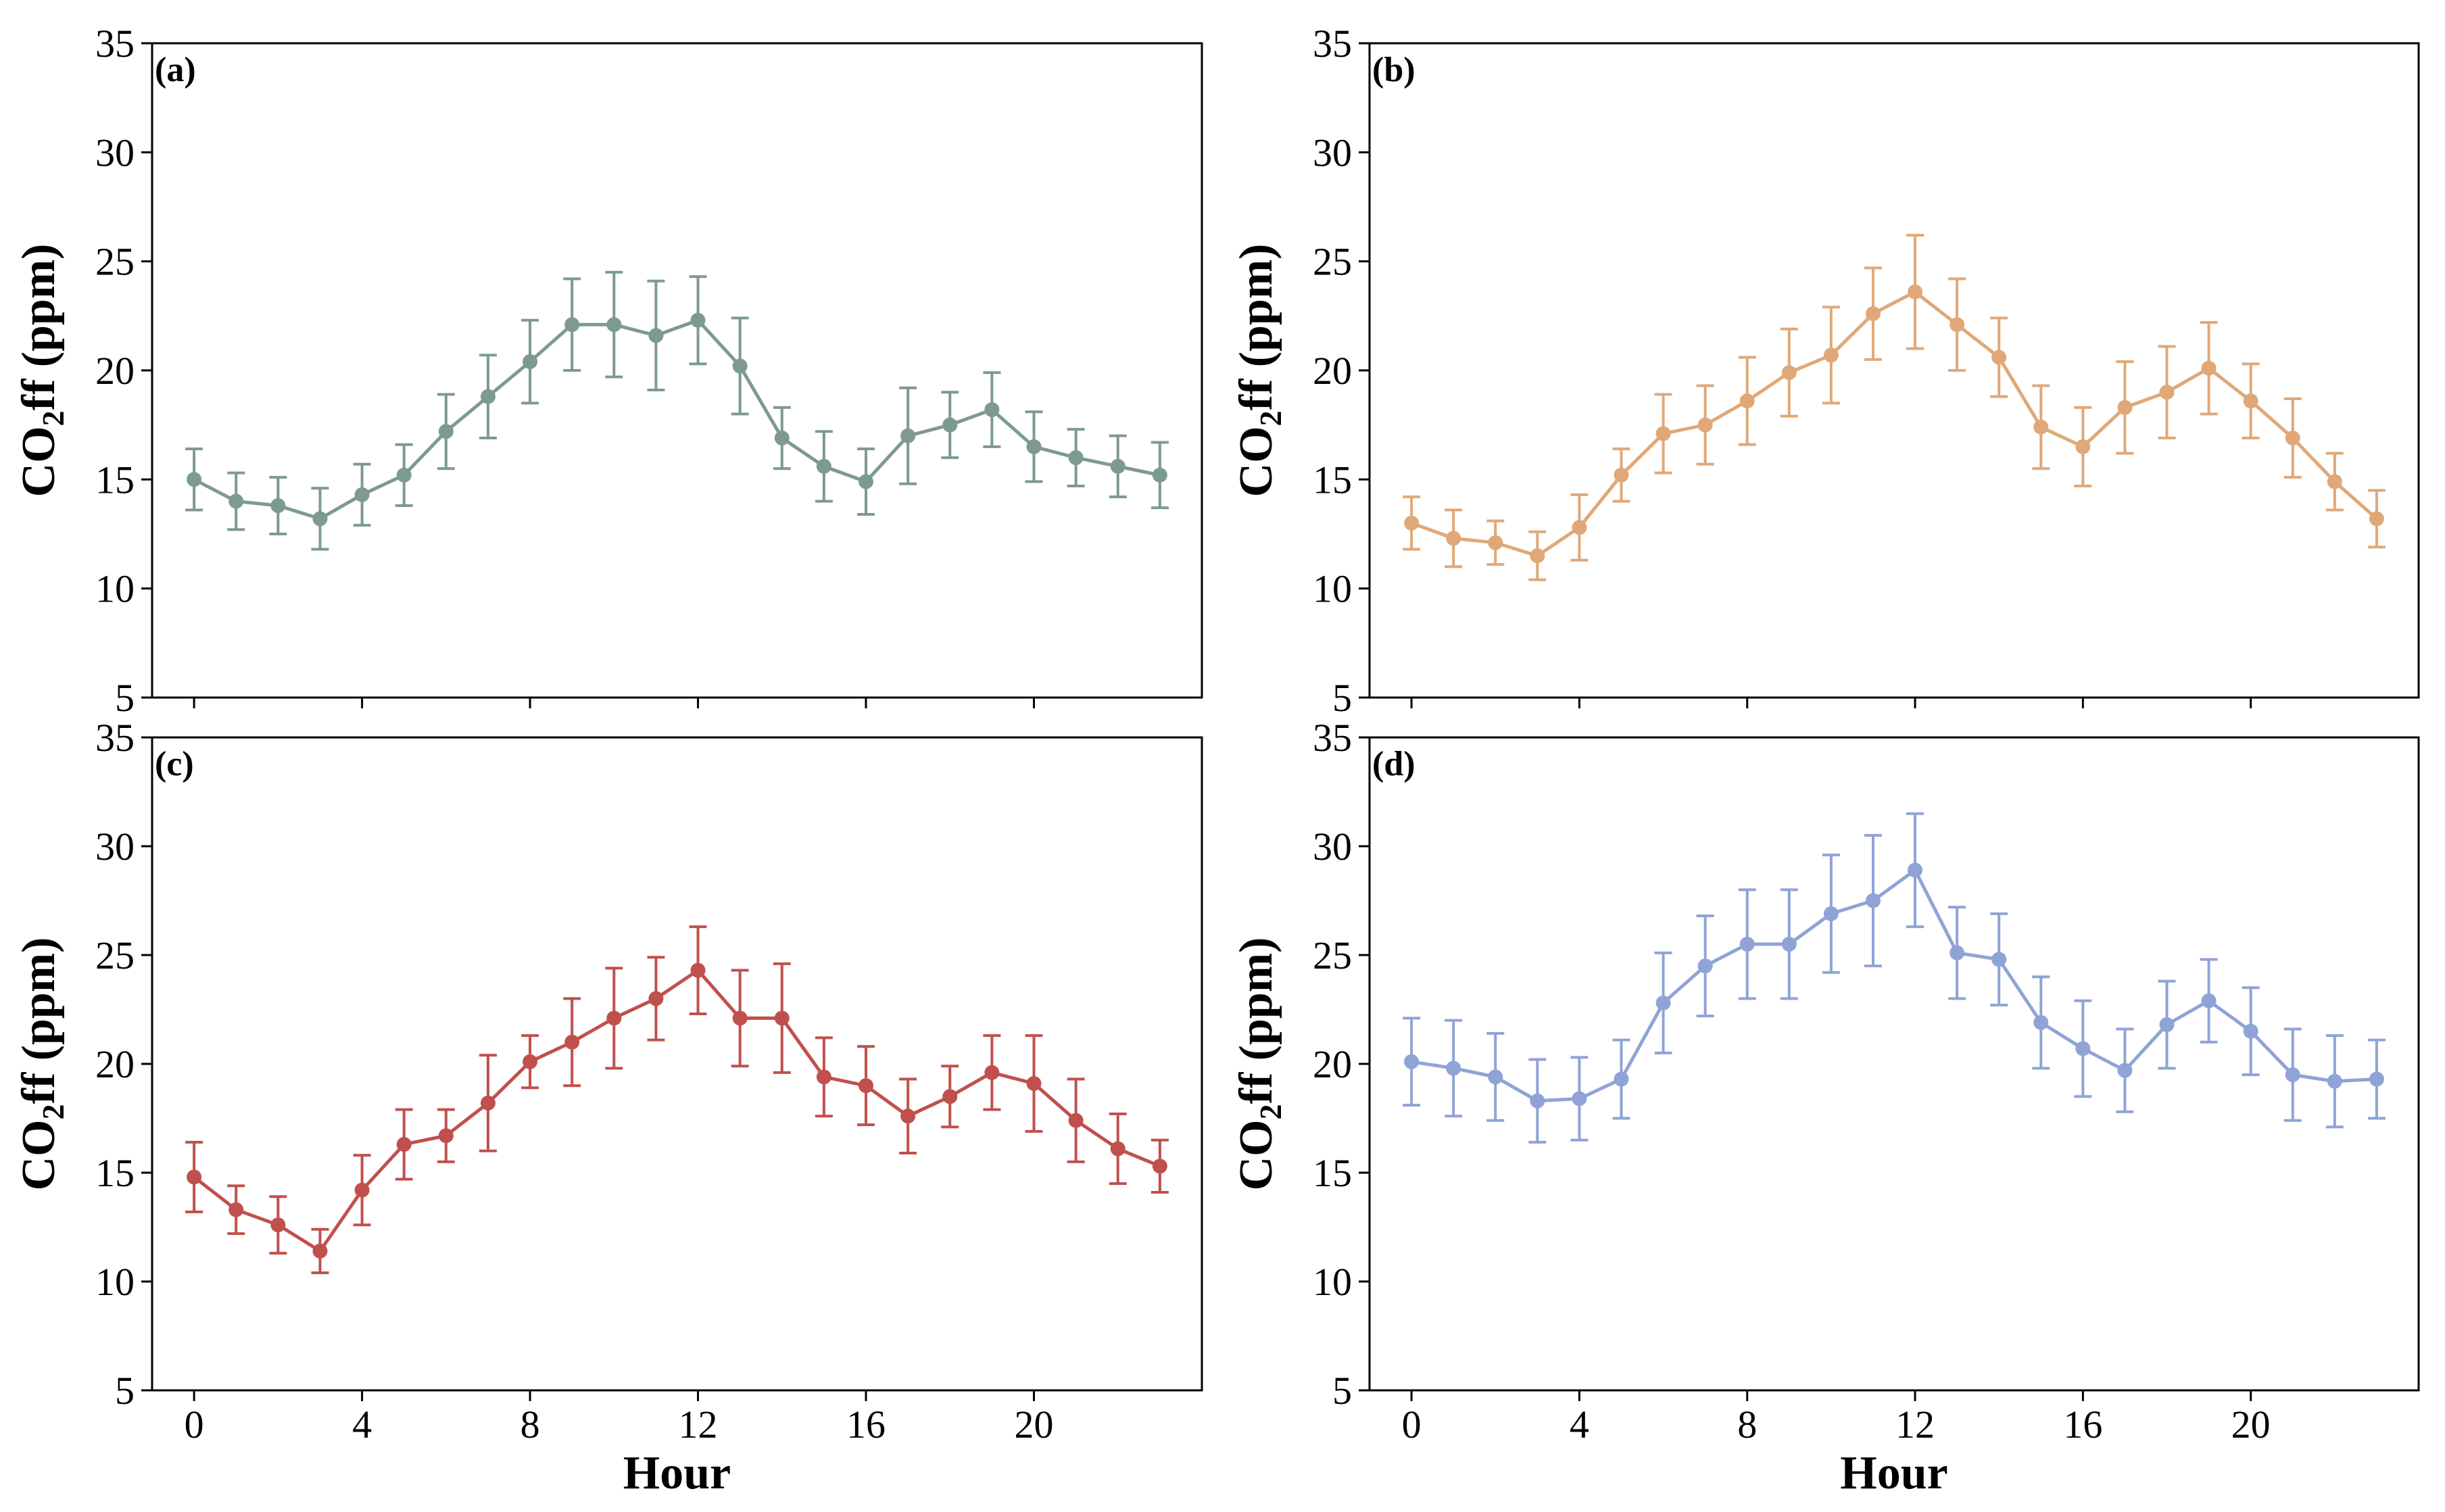  Describe the element at coordinates (677, 1111) in the screenshot. I see `series-line` at that location.